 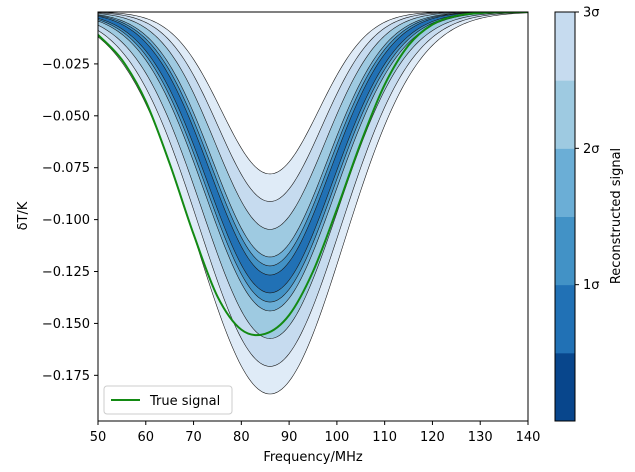 What do you see at coordinates (591, 13) in the screenshot?
I see `colorbar-tick-label: 3σ` at bounding box center [591, 13].